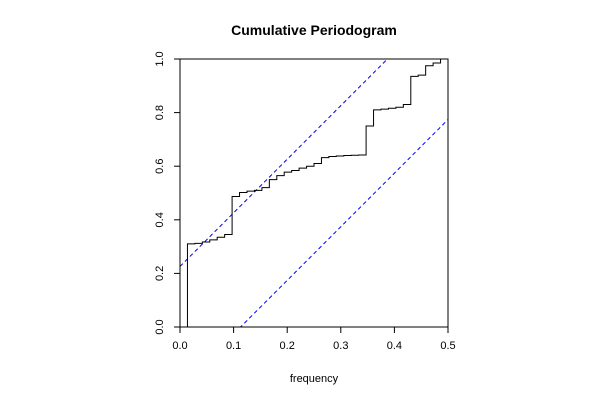  Describe the element at coordinates (447, 346) in the screenshot. I see `x-tick-label: 0.5` at that location.